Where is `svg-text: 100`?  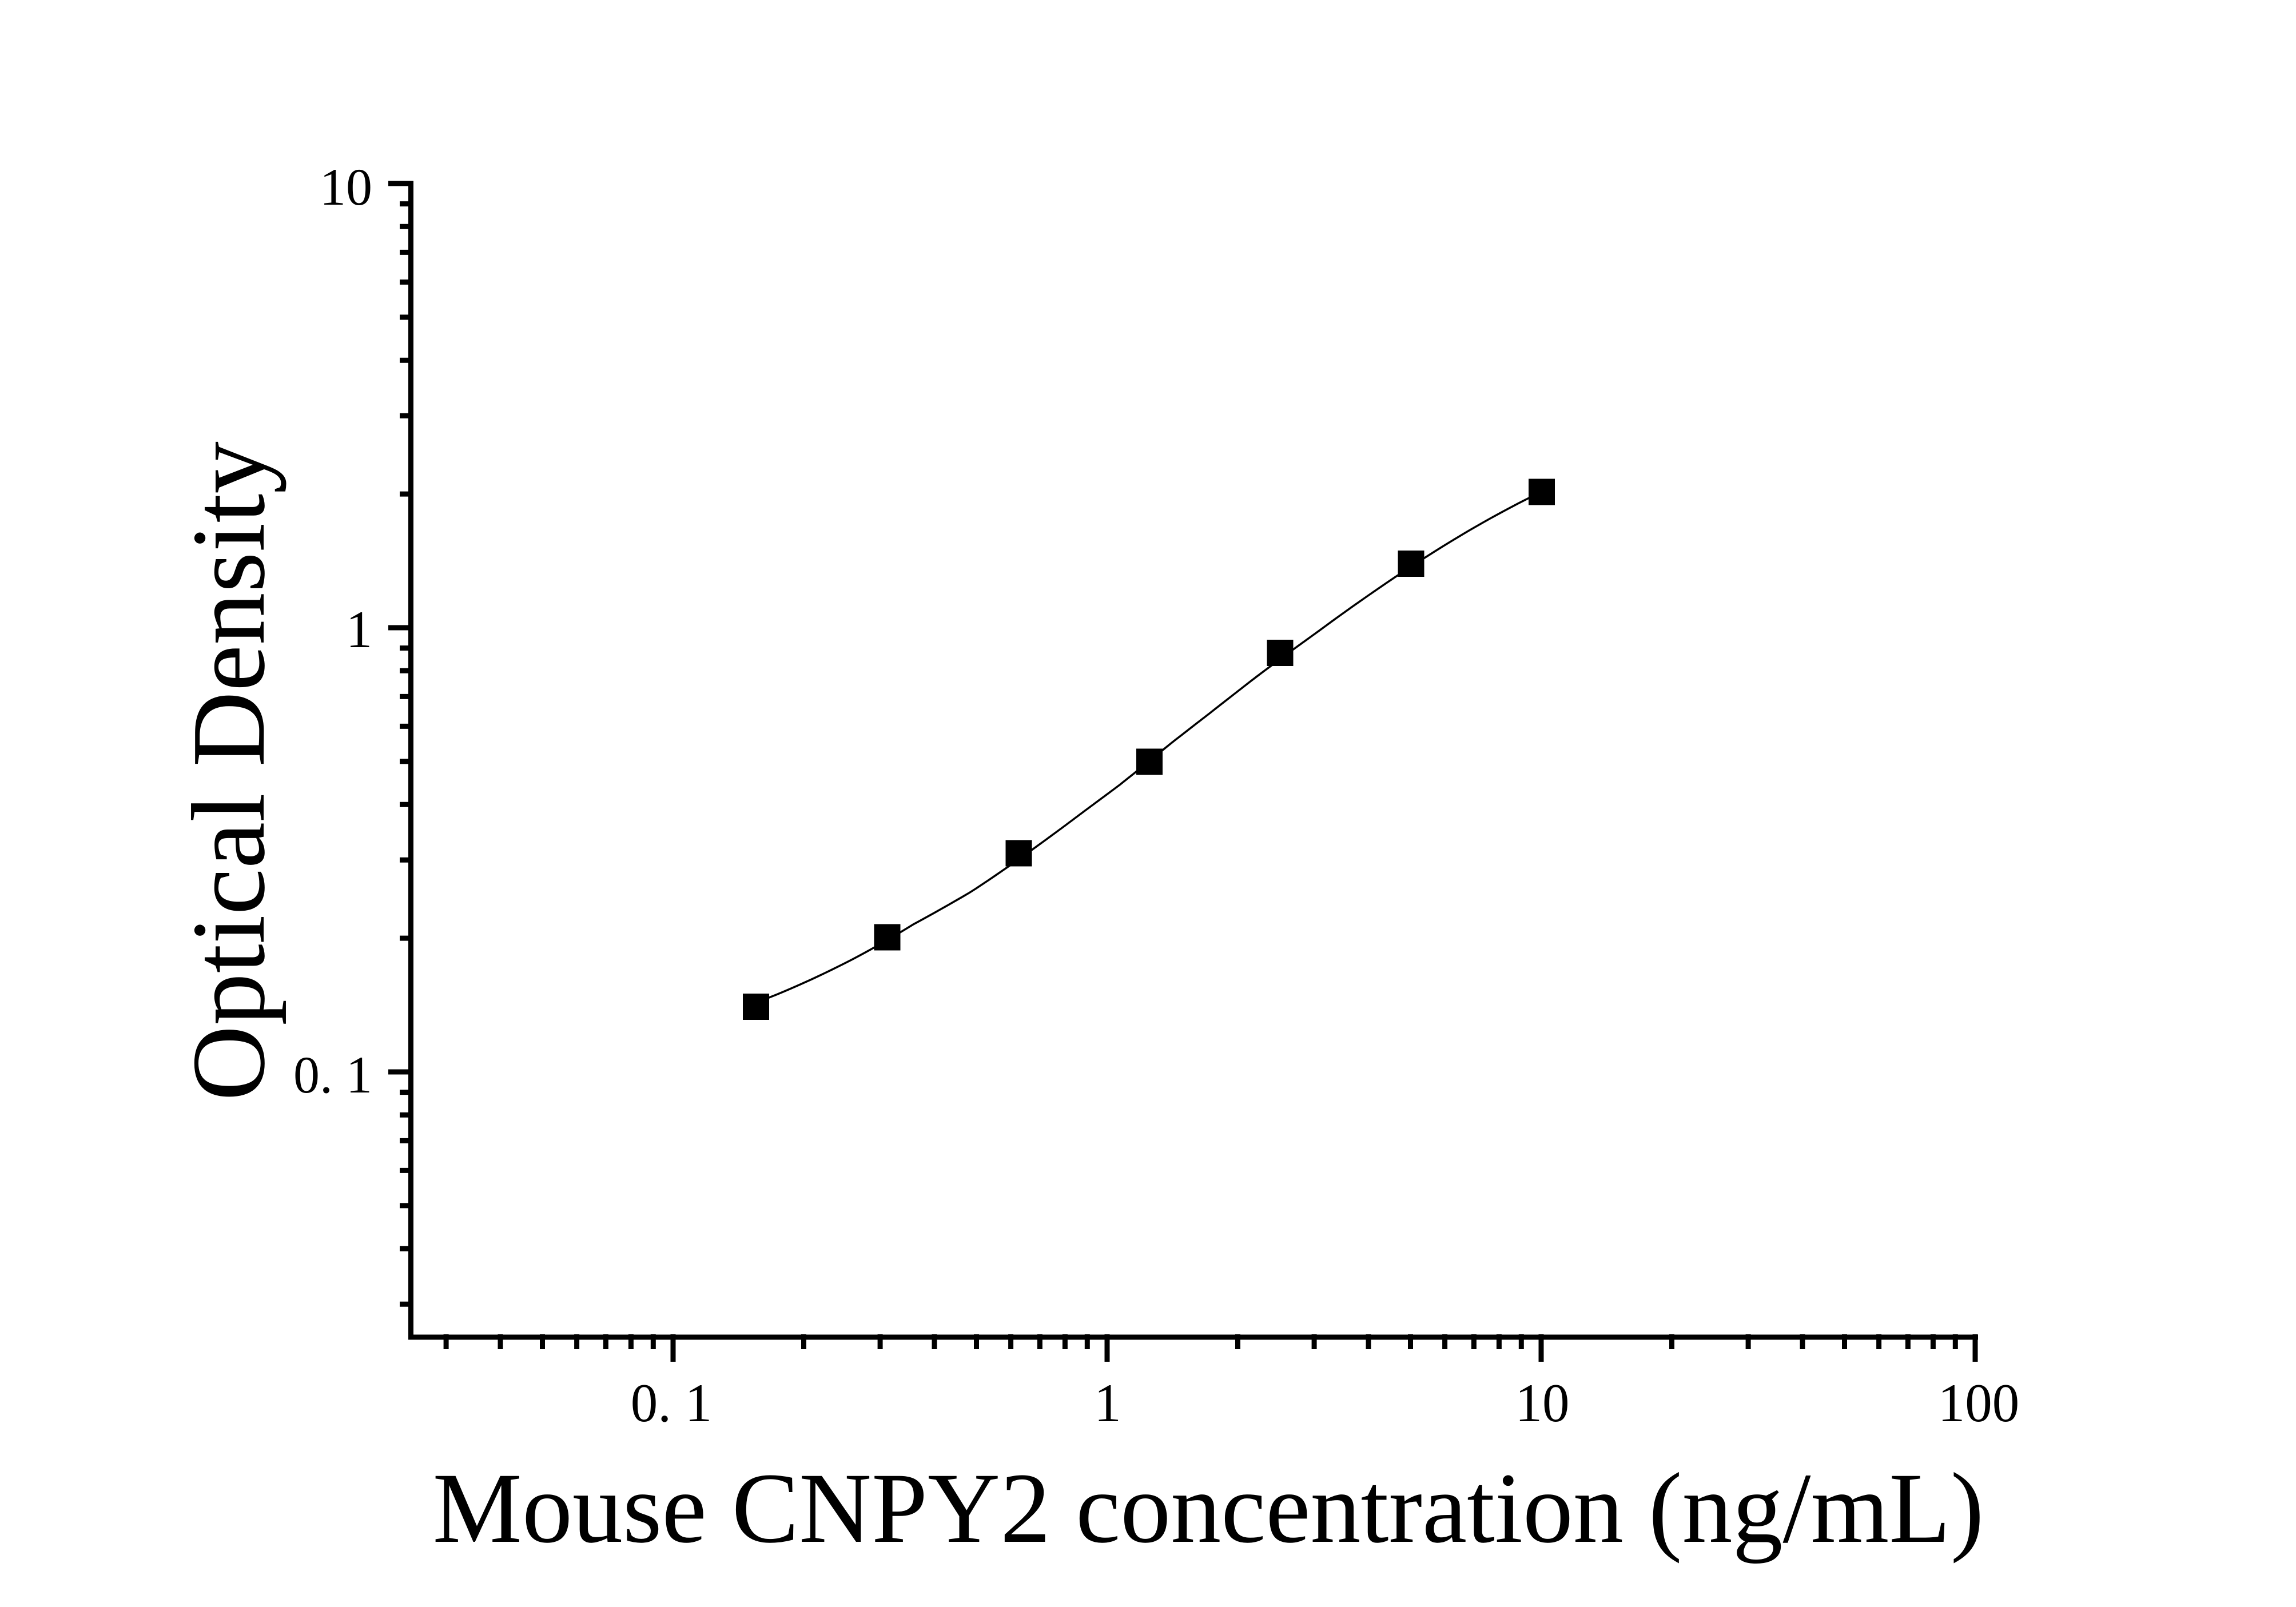
svg-text: 100 is located at coordinates (1979, 1403).